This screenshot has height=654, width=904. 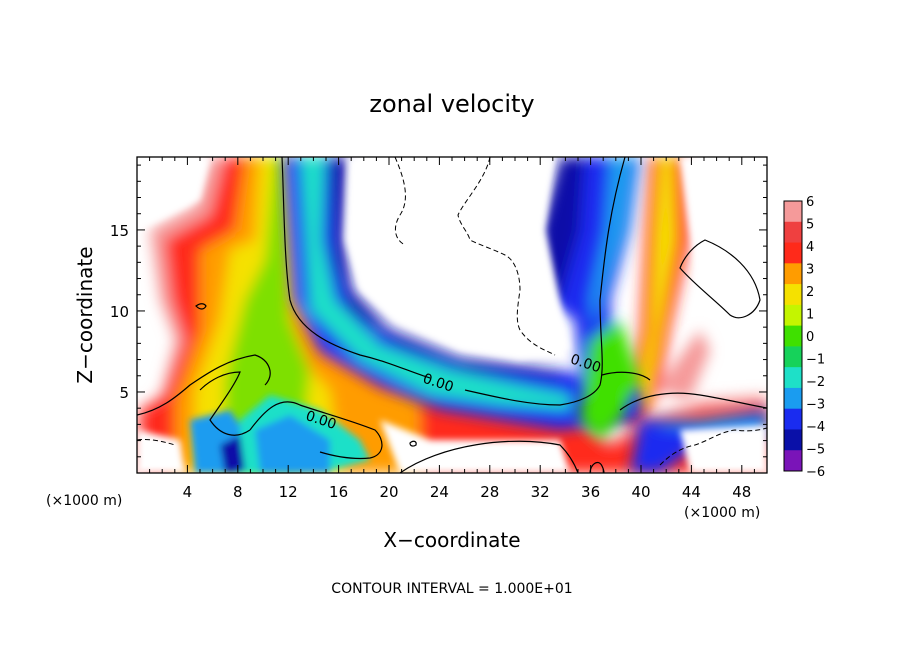 I want to click on colorbar-frame, so click(x=793, y=336).